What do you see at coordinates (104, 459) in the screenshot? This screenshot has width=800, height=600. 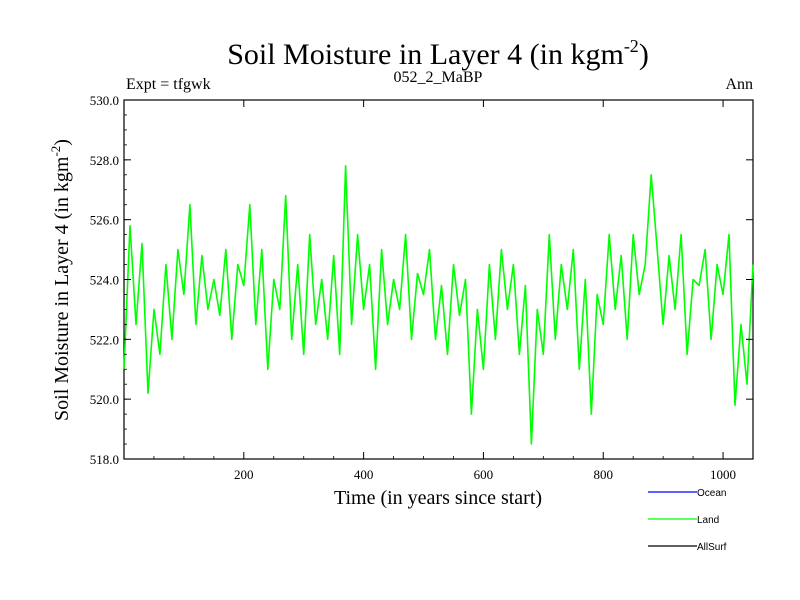 I see `y-tick-label: 518.0` at bounding box center [104, 459].